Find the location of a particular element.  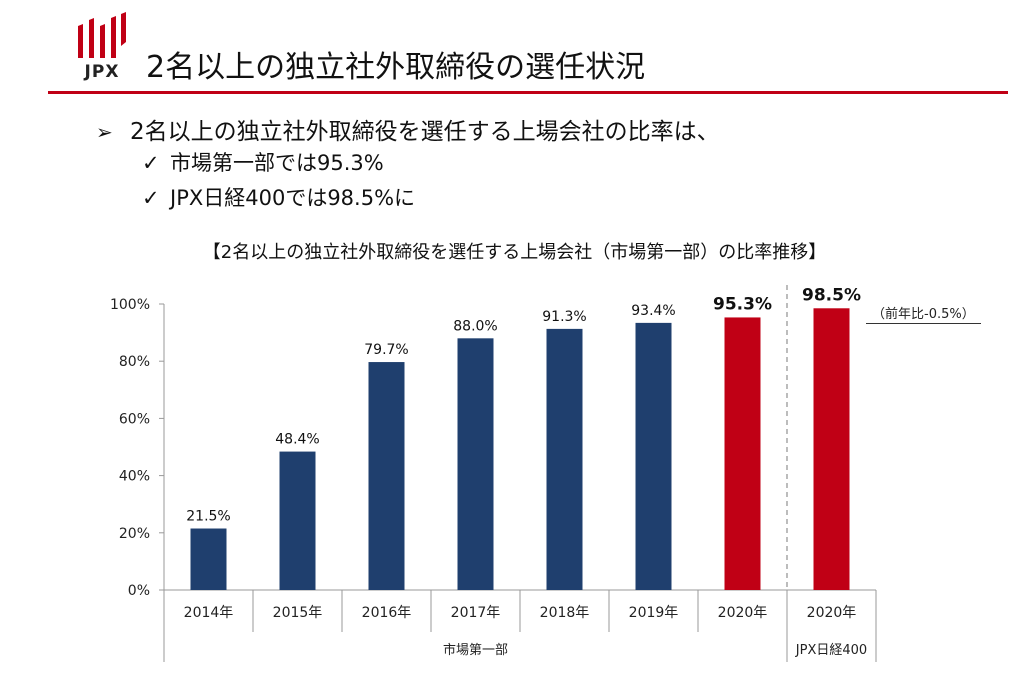

jpx-logo: JPX is located at coordinates (104, 48).